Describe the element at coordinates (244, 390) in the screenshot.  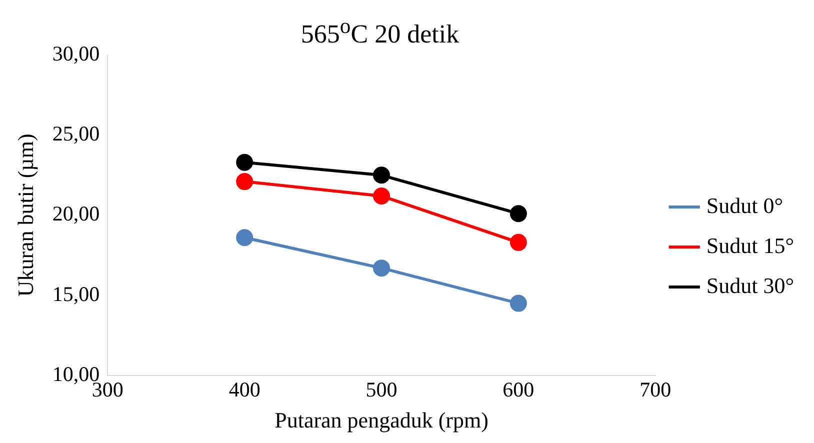
I see `x-tick-label: 400` at that location.